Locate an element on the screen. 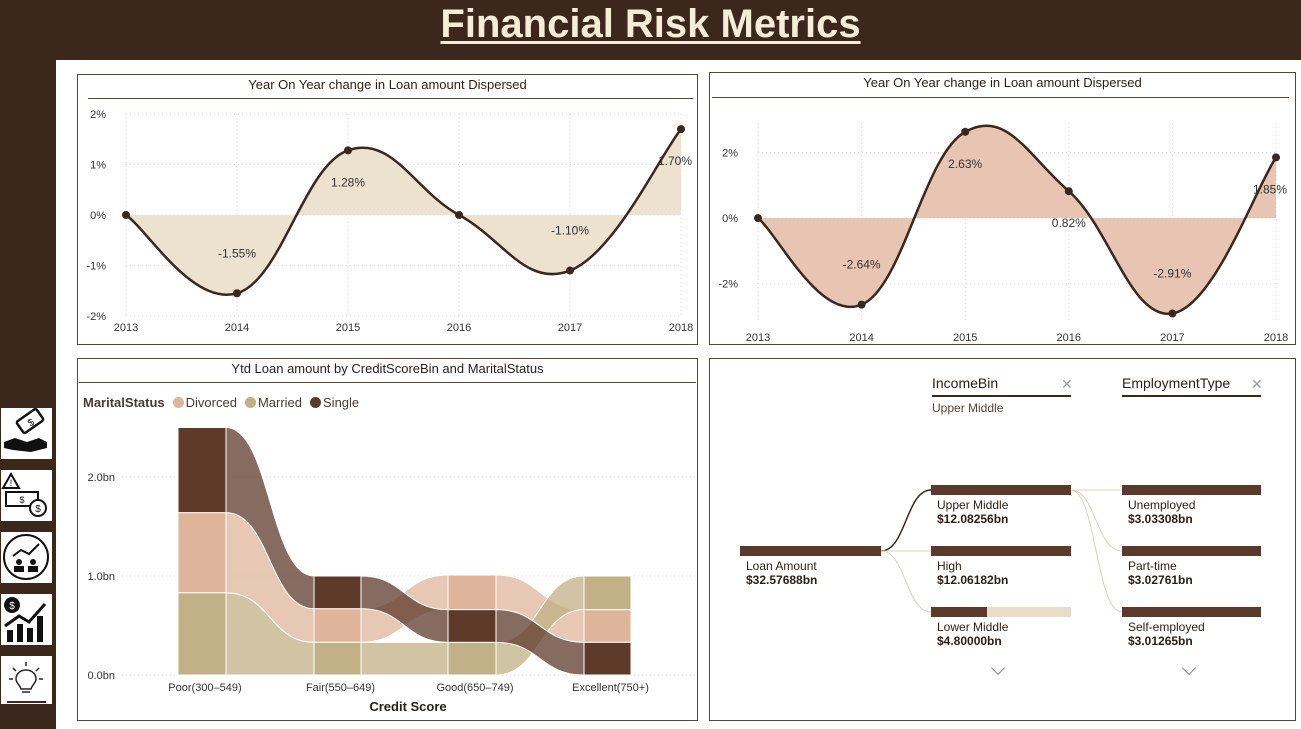  y-tick-label: 2.0bn is located at coordinates (101, 478).